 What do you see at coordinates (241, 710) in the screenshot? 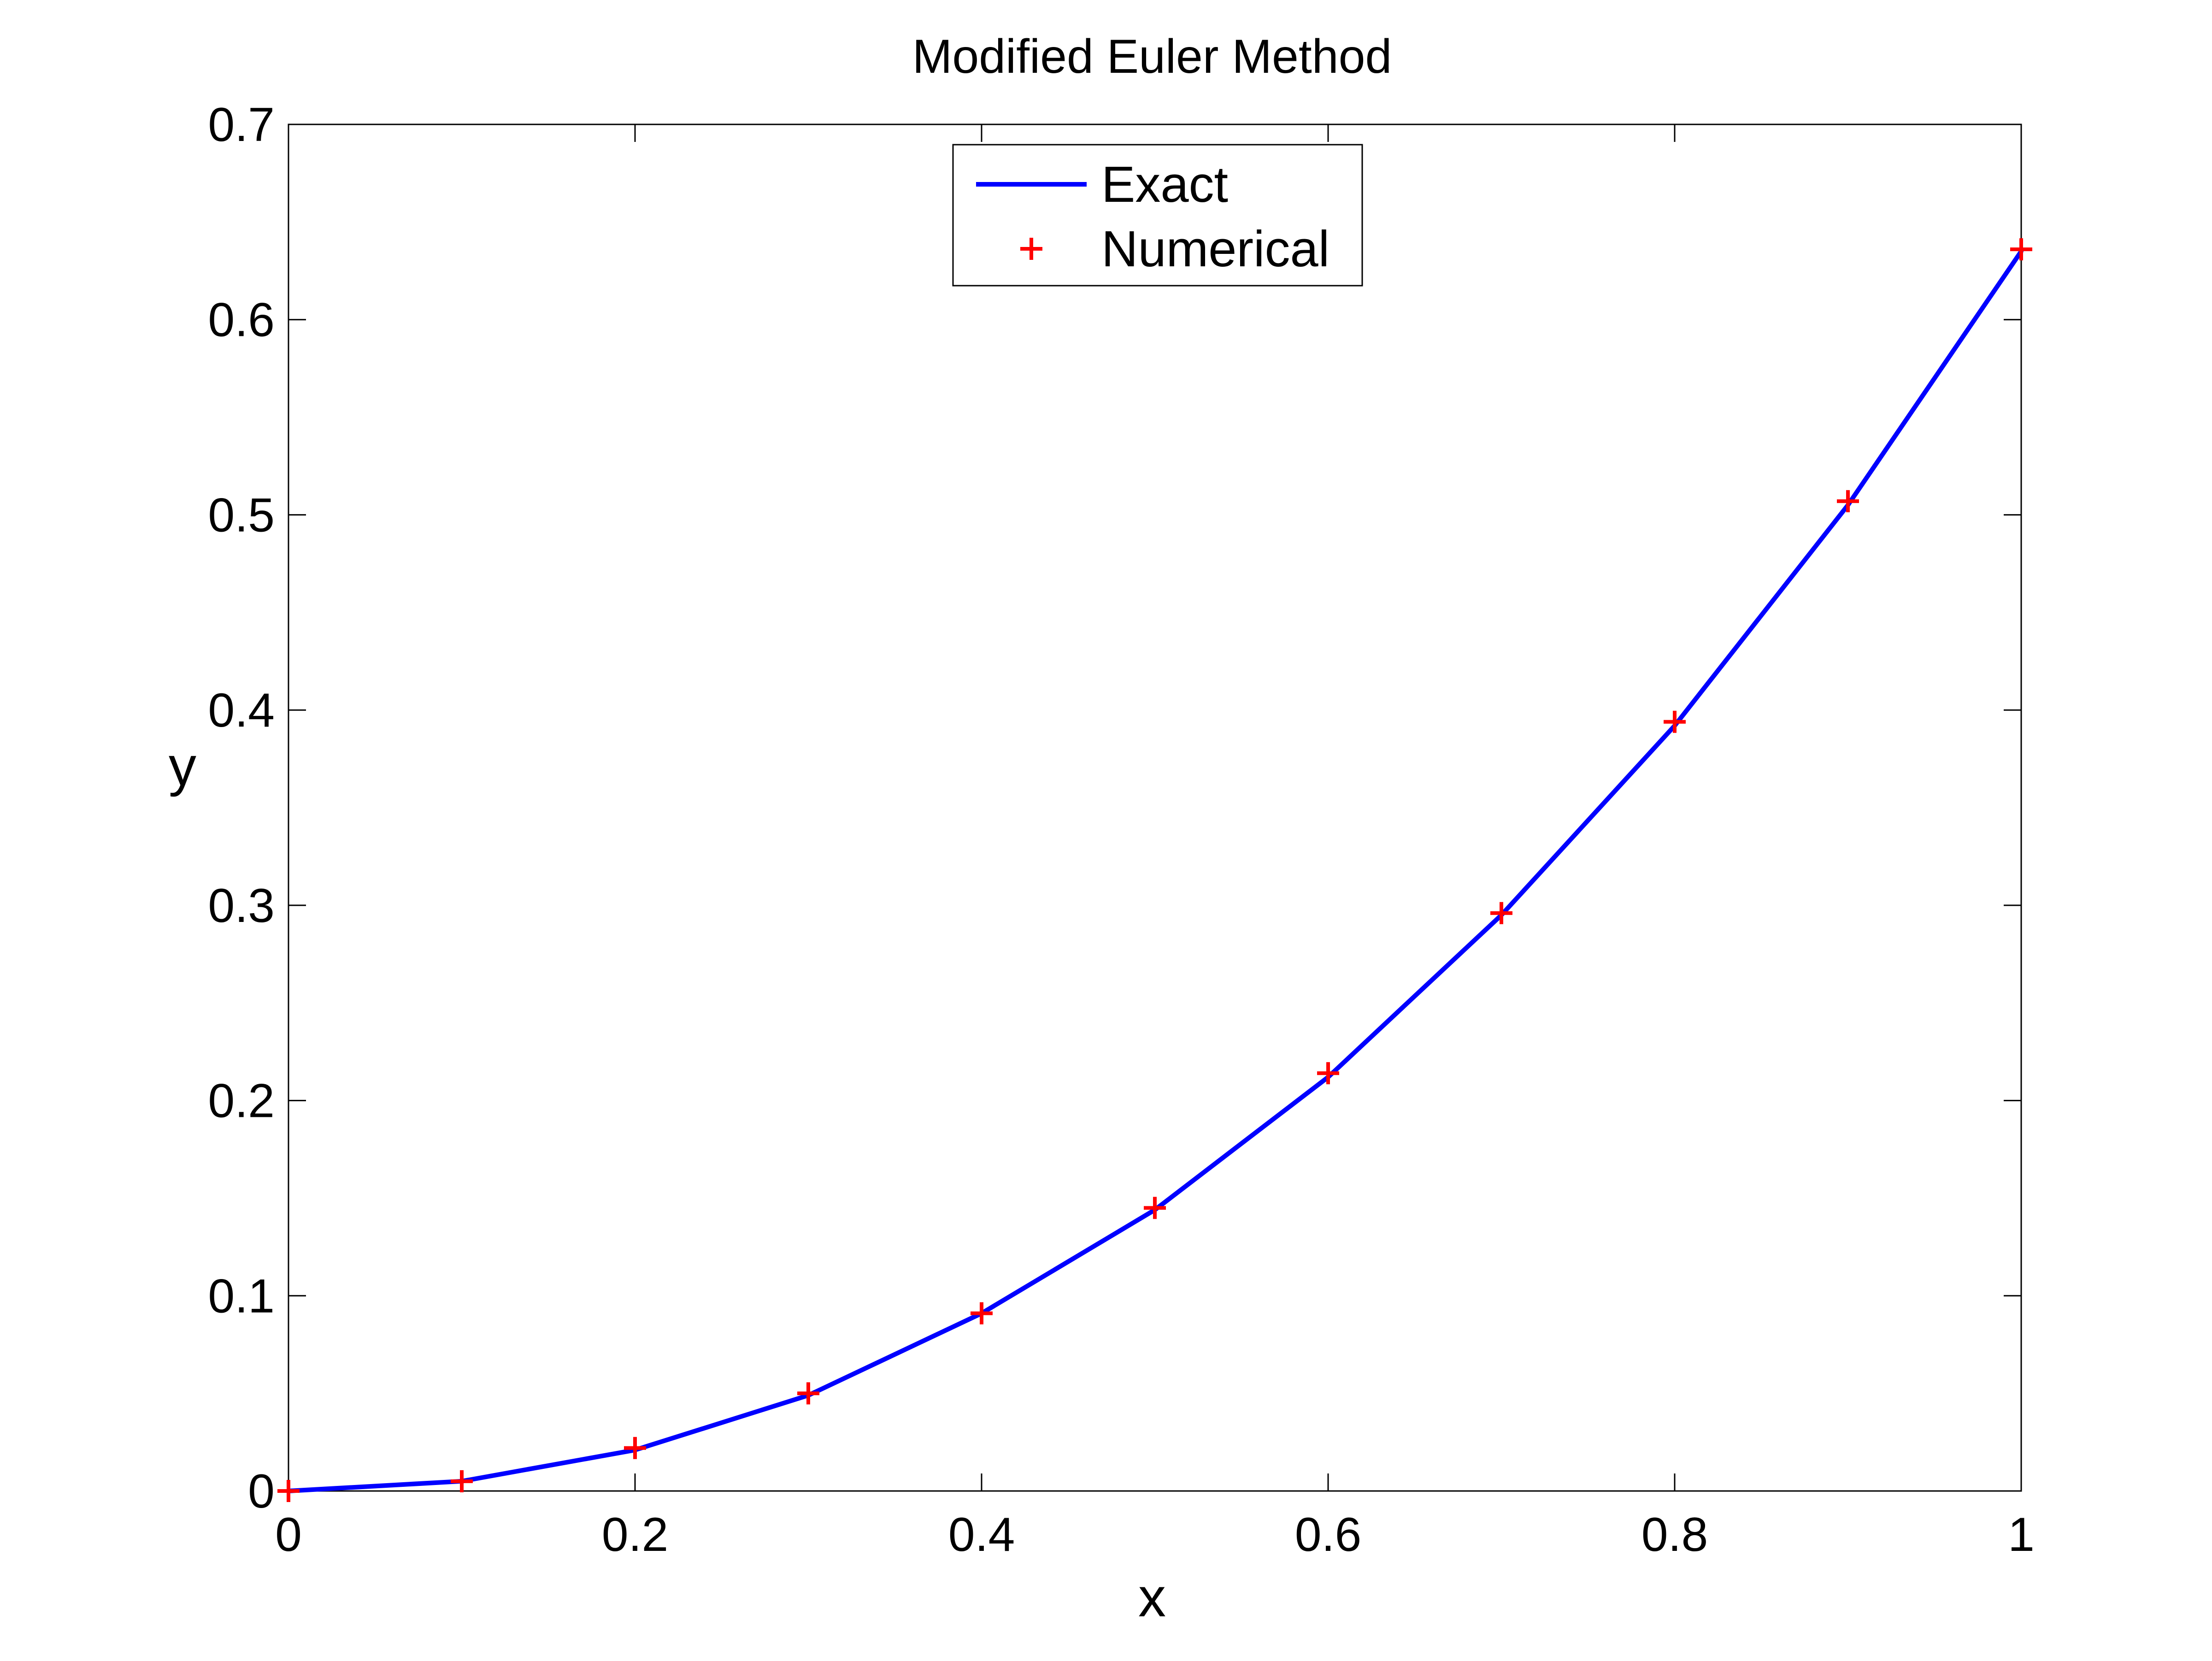
I see `y-tick-label: 0.4` at bounding box center [241, 710].